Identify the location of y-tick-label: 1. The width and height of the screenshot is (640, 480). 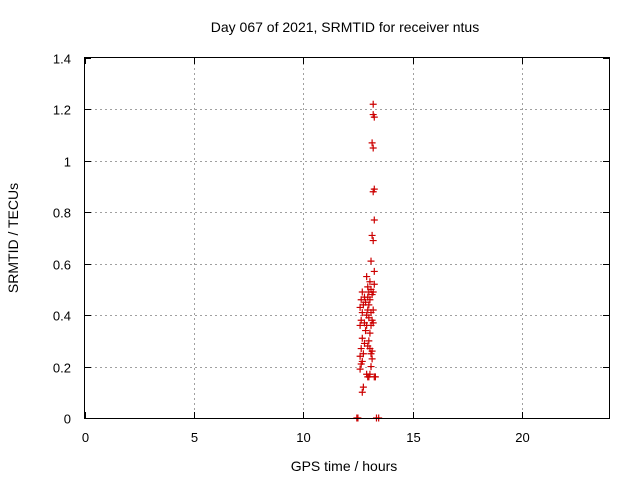
(67, 162).